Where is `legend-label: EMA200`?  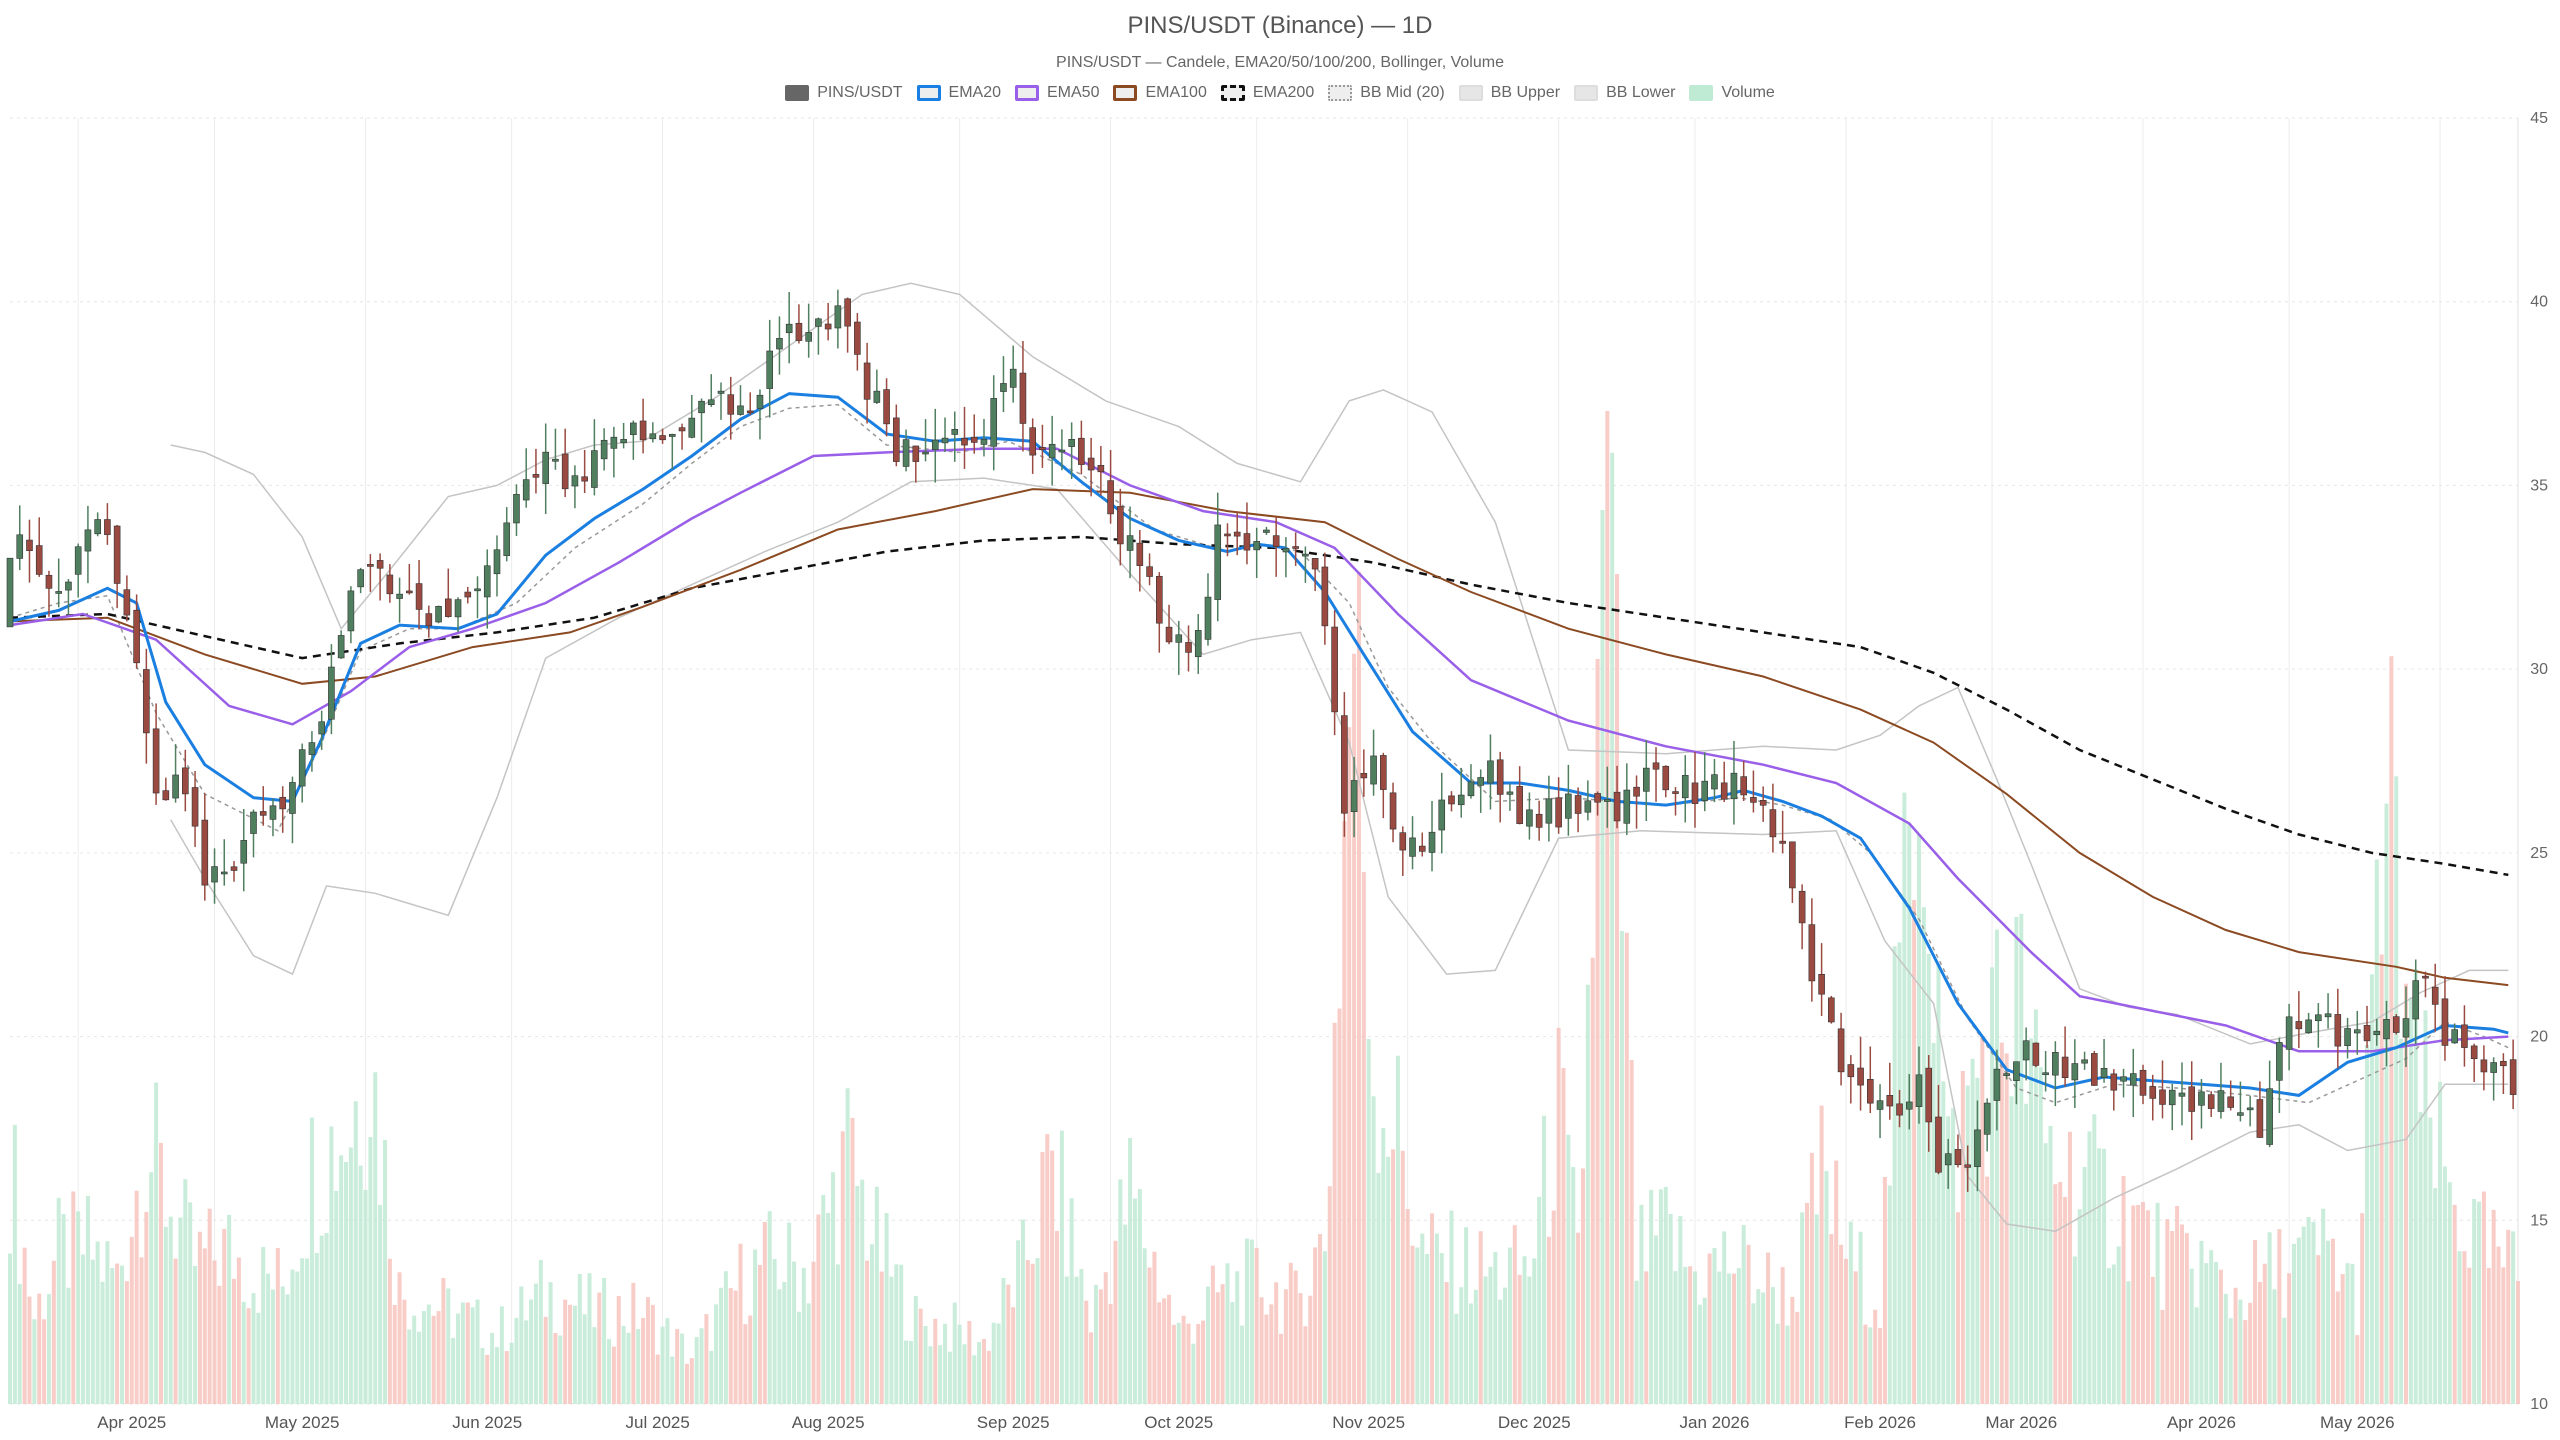
legend-label: EMA200 is located at coordinates (1283, 92).